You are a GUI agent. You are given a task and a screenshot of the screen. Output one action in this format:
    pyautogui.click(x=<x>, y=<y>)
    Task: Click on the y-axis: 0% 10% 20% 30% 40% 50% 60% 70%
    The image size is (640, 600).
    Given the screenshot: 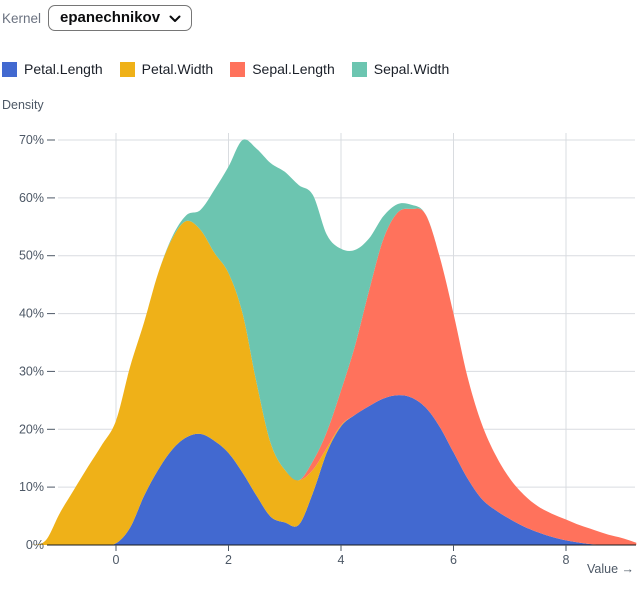 What is the action you would take?
    pyautogui.click(x=37, y=342)
    